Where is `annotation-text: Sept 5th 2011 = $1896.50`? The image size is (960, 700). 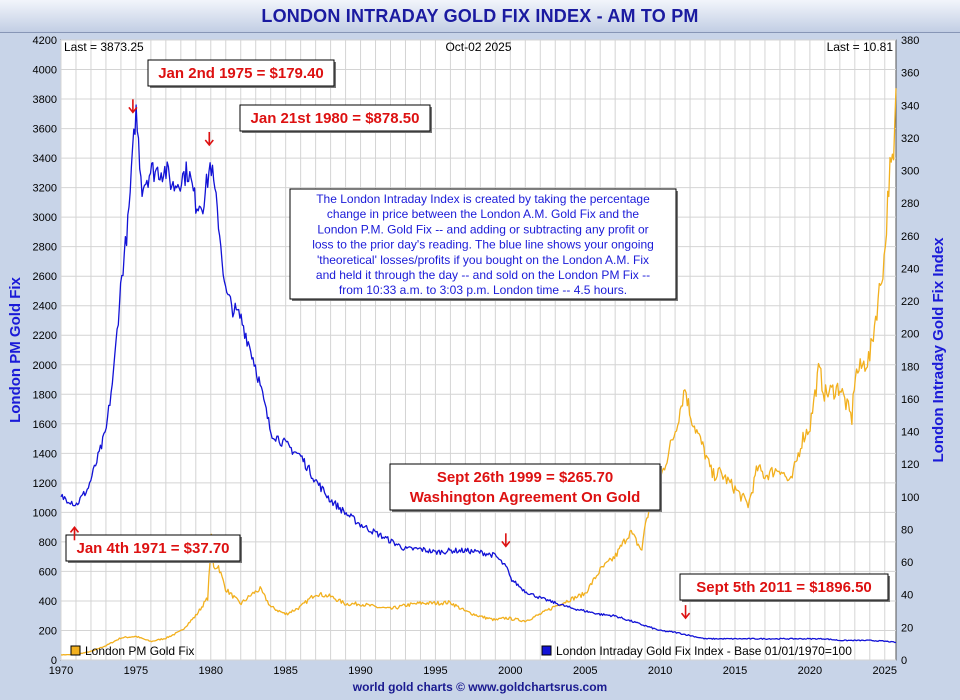
annotation-text: Sept 5th 2011 = $1896.50 is located at coordinates (784, 587).